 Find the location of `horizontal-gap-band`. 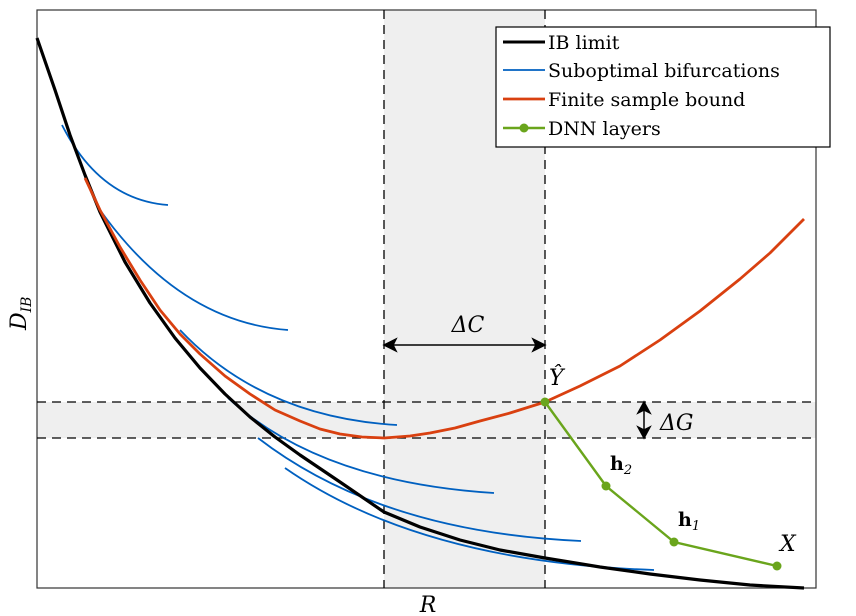

horizontal-gap-band is located at coordinates (426, 420).